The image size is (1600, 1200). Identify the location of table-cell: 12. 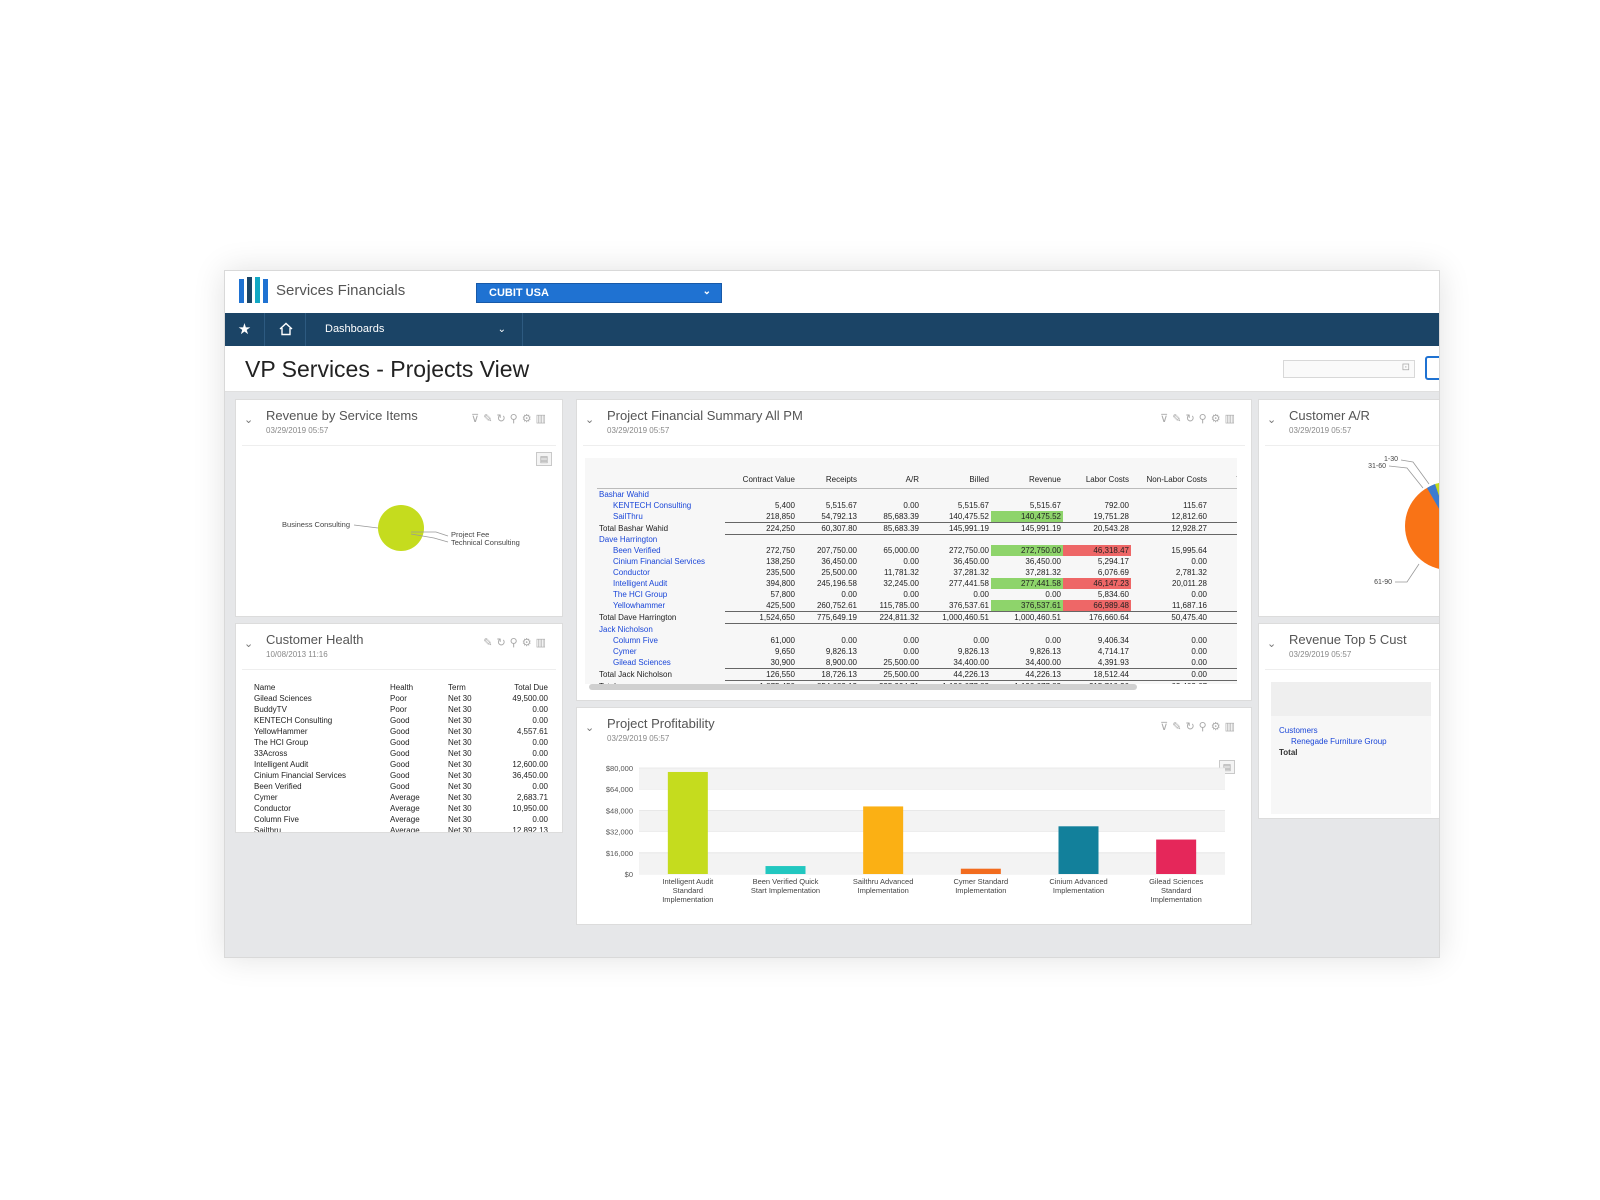
(1223, 517).